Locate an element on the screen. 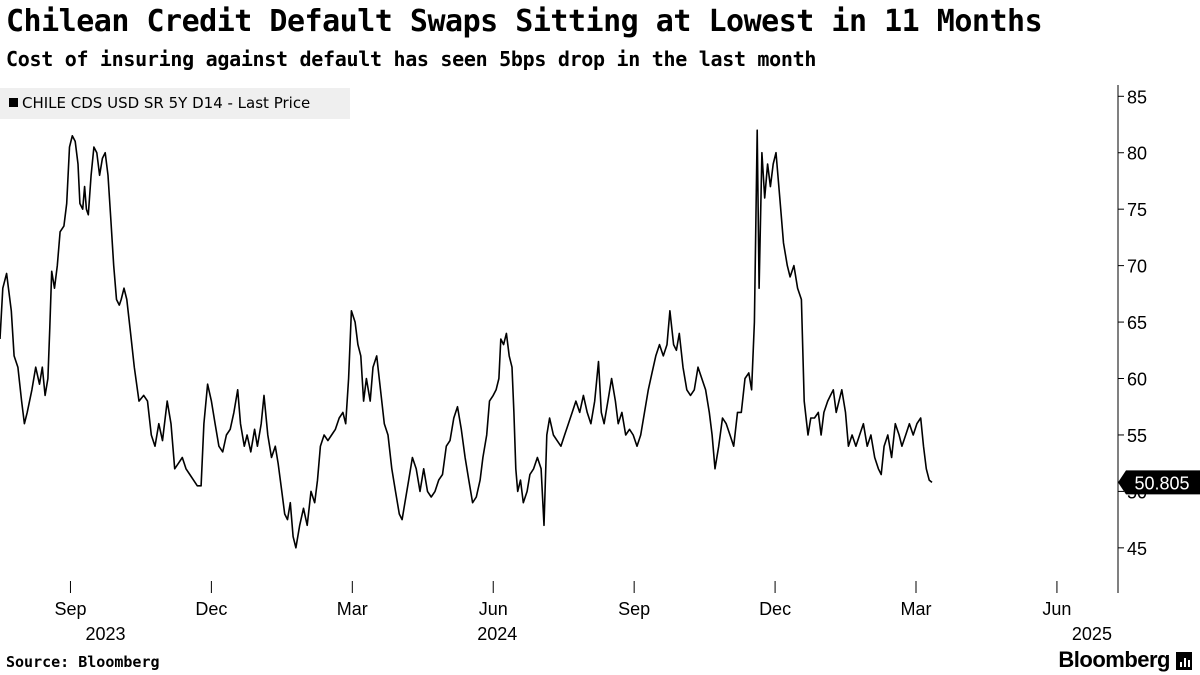  bloomberg-logo: Bloomberg is located at coordinates (1114, 659).